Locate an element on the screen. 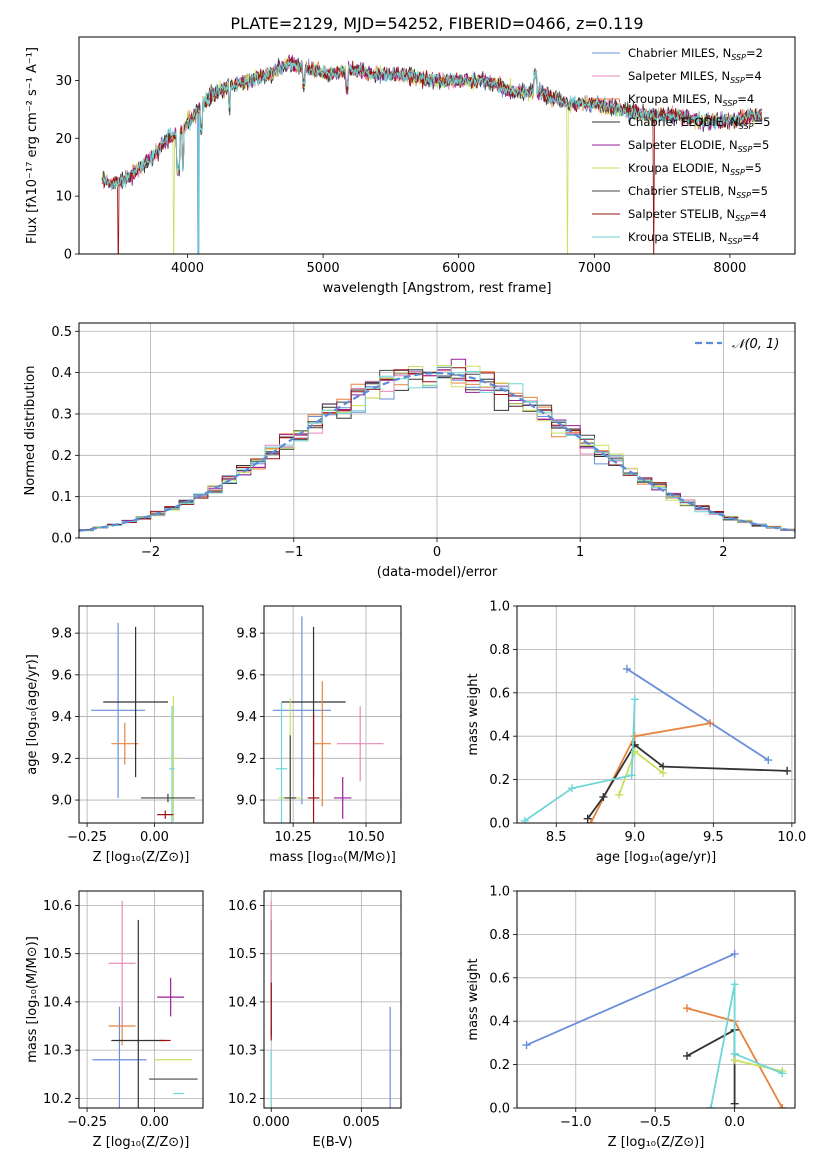  weight_vs_Z-ytick-label: 0.4 is located at coordinates (499, 1022).